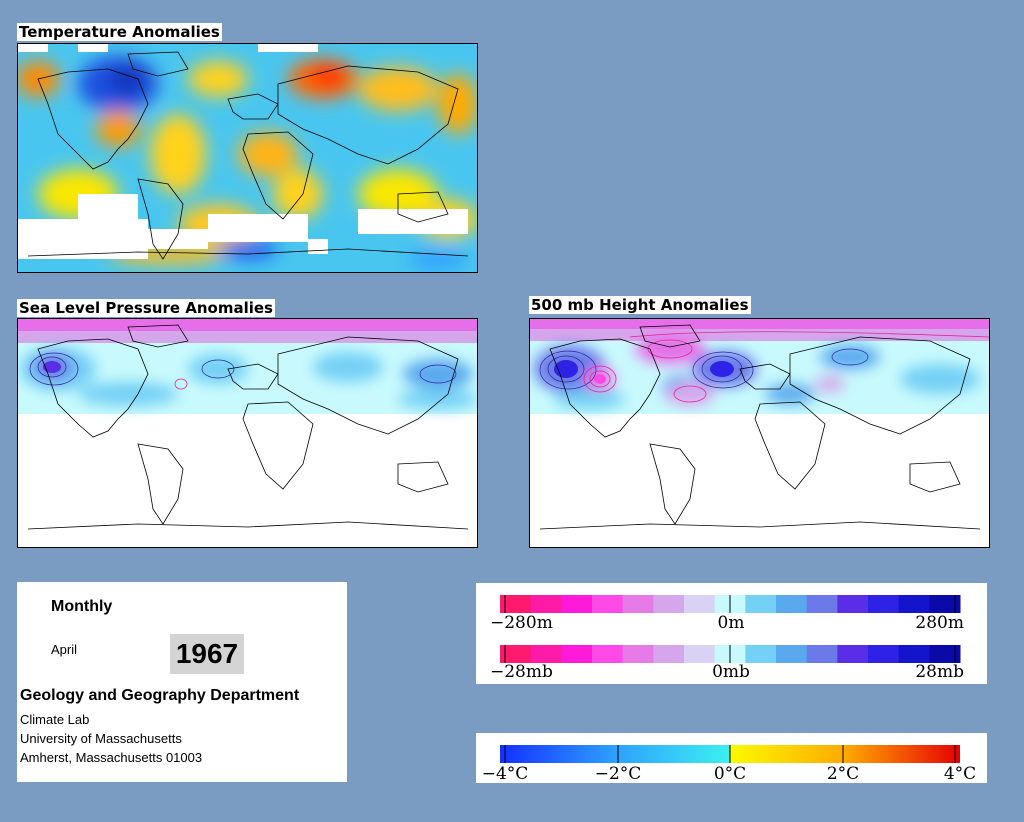  What do you see at coordinates (960, 773) in the screenshot?
I see `temp-label-max: 4°C` at bounding box center [960, 773].